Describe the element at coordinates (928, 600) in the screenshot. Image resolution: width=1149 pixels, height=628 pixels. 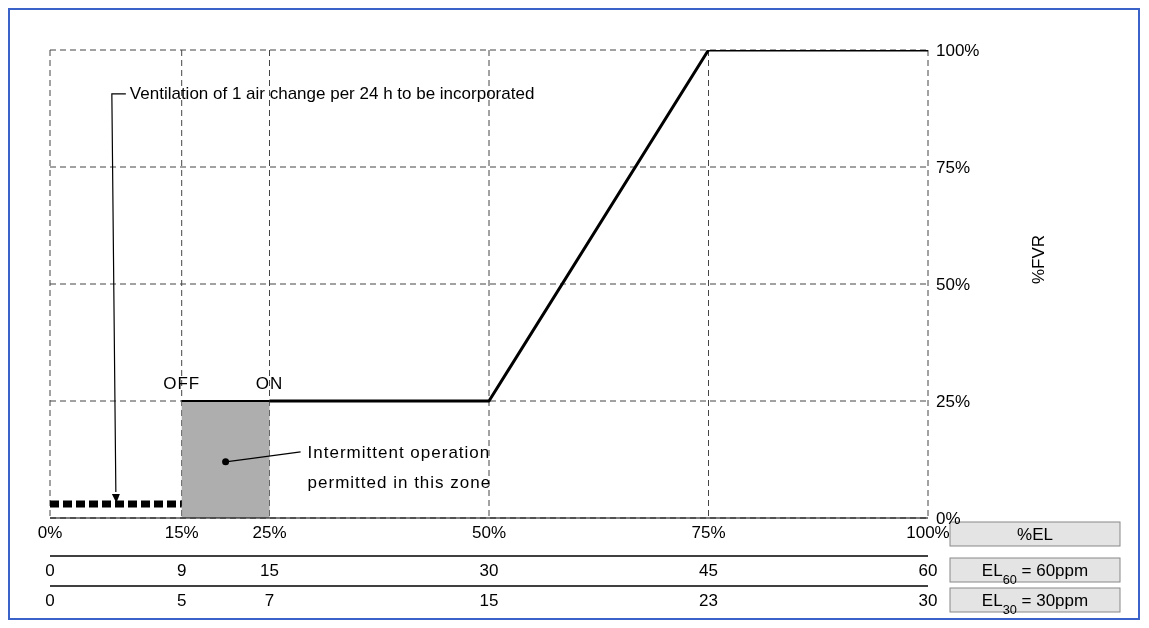
I see `text: 30` at that location.